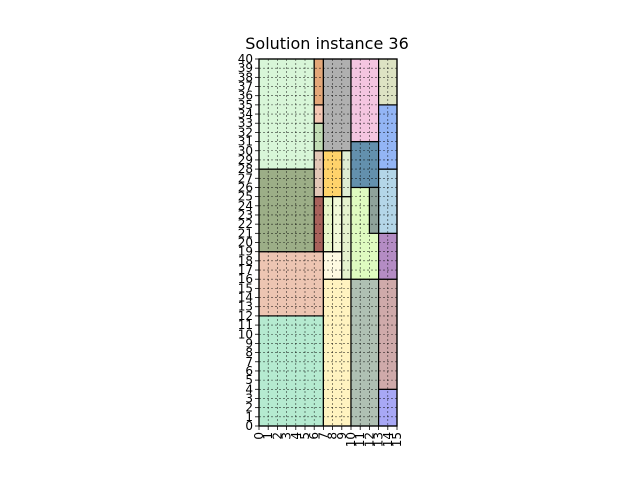  Describe the element at coordinates (351, 439) in the screenshot. I see `x-tick-label: 10` at that location.